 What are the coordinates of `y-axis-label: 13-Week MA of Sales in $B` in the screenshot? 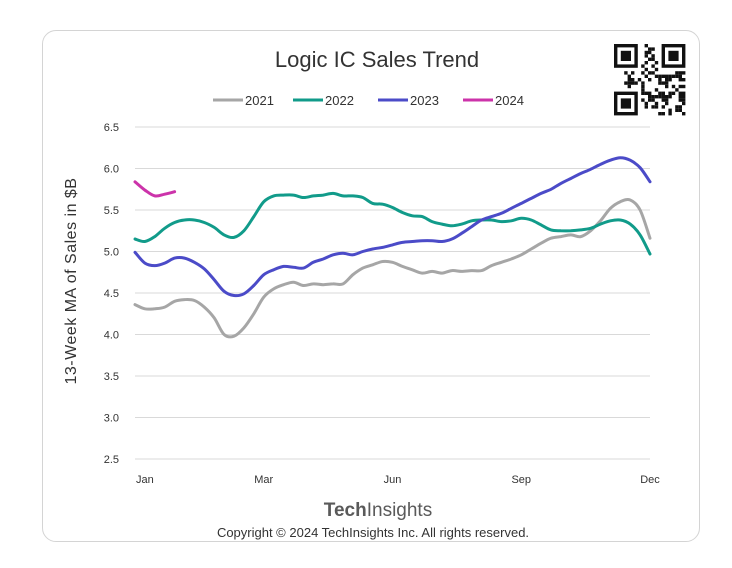 It's located at (71, 281).